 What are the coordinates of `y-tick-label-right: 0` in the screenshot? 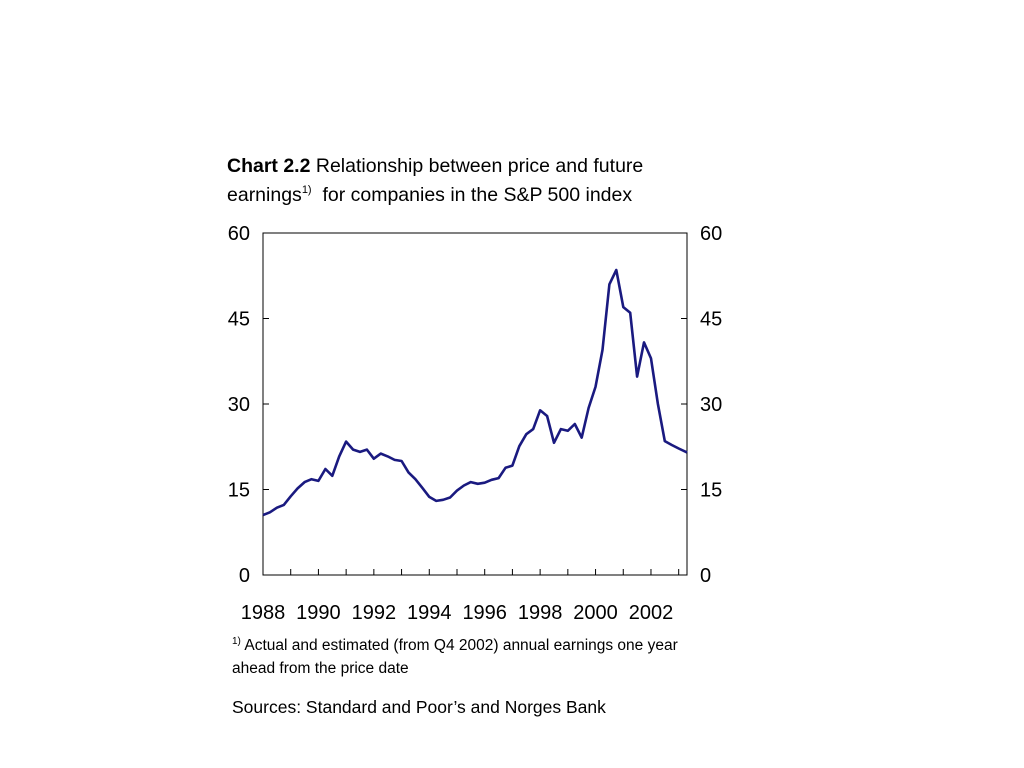 It's located at (705, 576).